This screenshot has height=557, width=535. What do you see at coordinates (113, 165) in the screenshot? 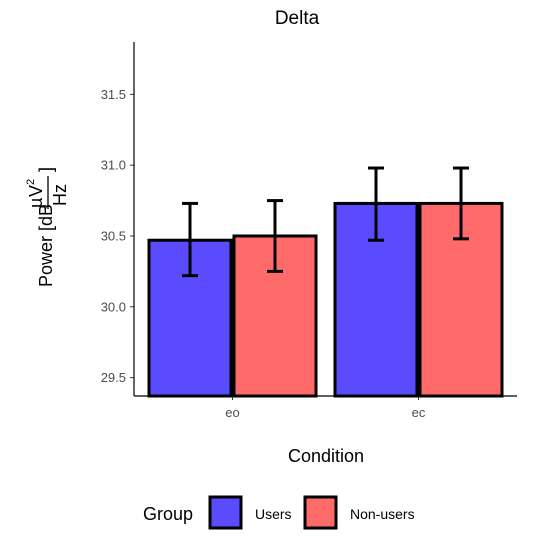
I see `y-tick-label: 31.0` at bounding box center [113, 165].